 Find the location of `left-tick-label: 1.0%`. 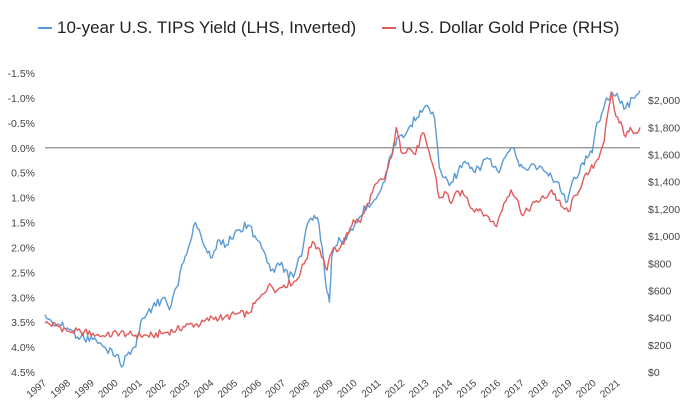

left-tick-label: 1.0% is located at coordinates (23, 199).